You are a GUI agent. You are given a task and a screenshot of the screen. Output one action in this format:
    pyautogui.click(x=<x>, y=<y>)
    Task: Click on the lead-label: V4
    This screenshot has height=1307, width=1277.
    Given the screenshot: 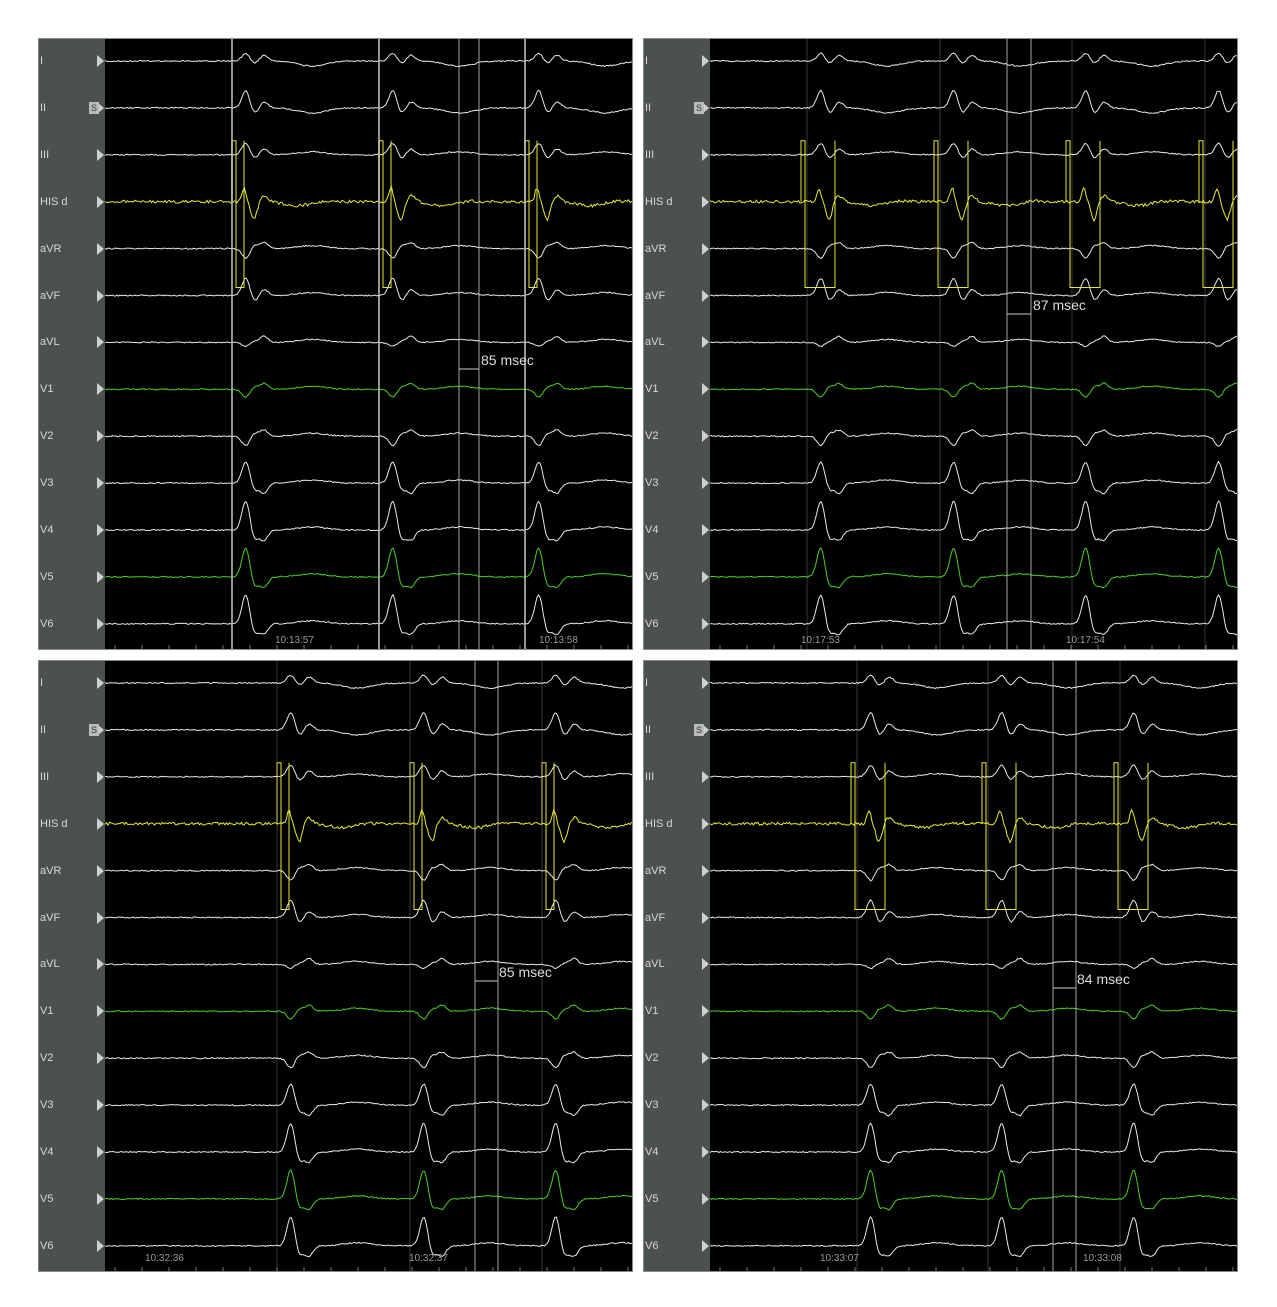 What is the action you would take?
    pyautogui.click(x=652, y=1152)
    